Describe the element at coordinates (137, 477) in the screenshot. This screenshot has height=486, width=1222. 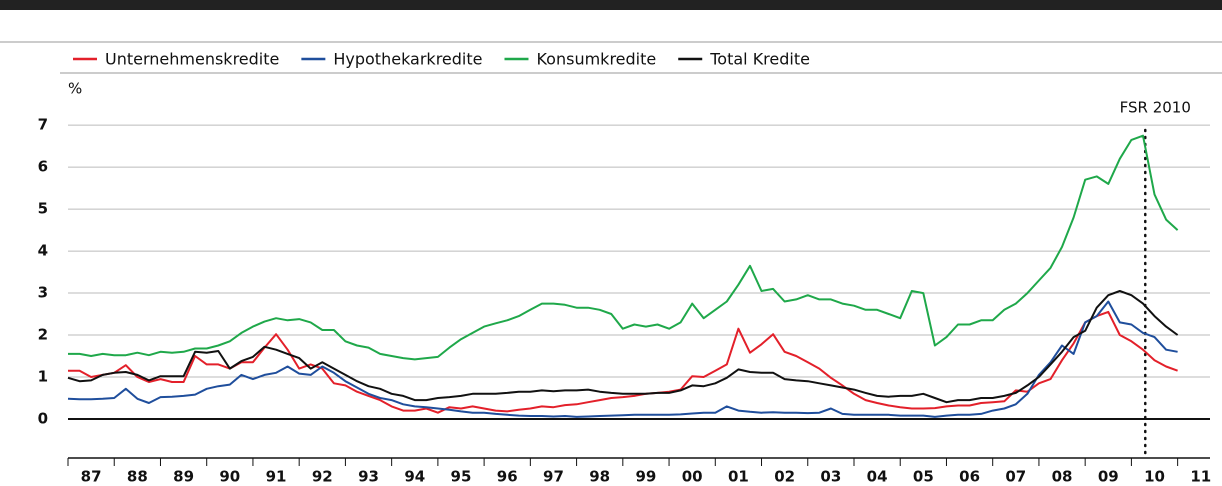
I see `x-tick-label: 88` at that location.